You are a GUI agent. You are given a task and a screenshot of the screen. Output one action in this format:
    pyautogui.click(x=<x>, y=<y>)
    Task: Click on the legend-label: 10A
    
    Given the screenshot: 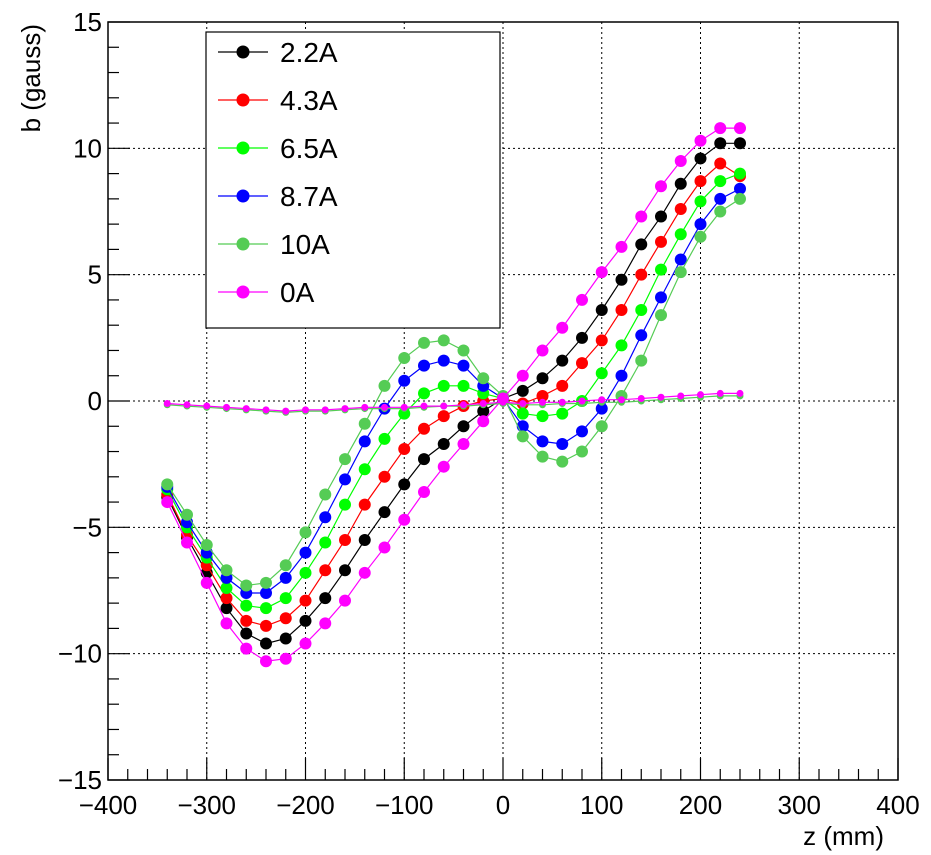 What is the action you would take?
    pyautogui.click(x=305, y=244)
    